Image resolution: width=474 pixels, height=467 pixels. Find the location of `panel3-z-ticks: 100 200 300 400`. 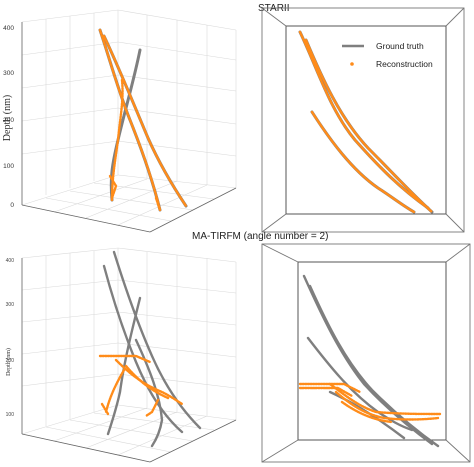

panel3-z-ticks: 100 200 300 400 is located at coordinates (10, 338).